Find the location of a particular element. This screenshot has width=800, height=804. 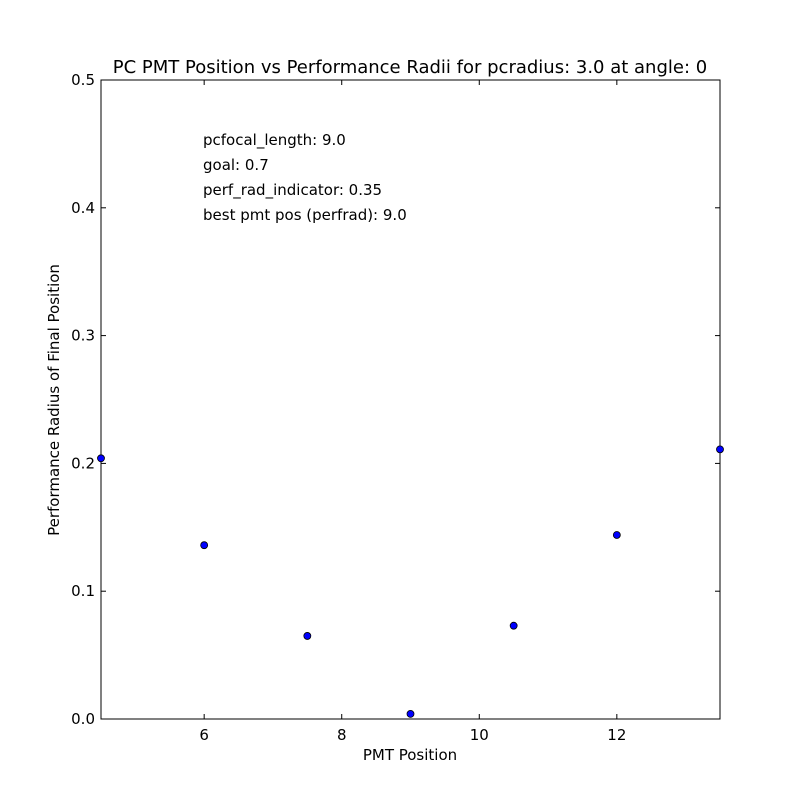

y-tick-label: 0.3 is located at coordinates (83, 336).